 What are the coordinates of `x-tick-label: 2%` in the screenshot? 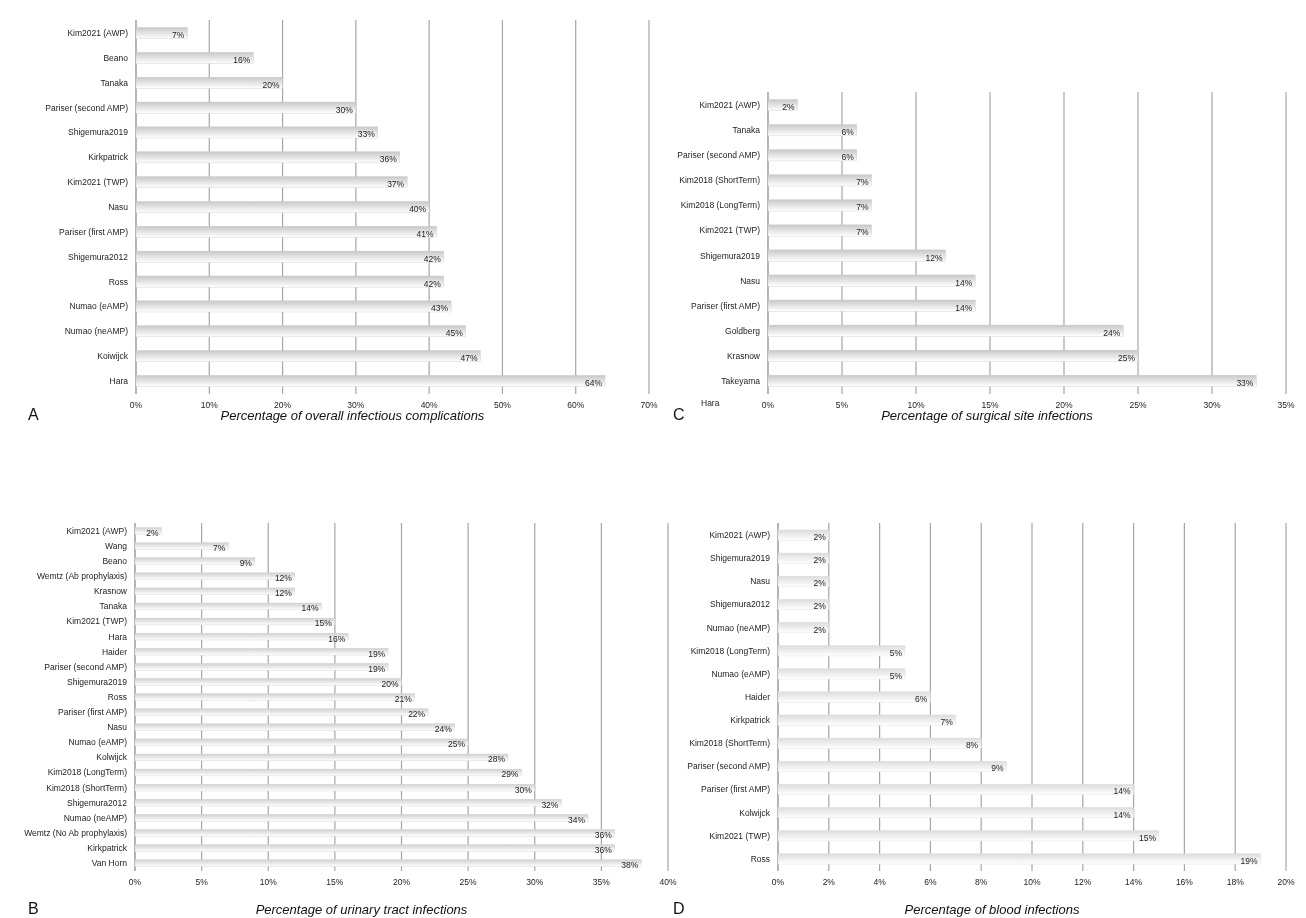 It's located at (829, 882).